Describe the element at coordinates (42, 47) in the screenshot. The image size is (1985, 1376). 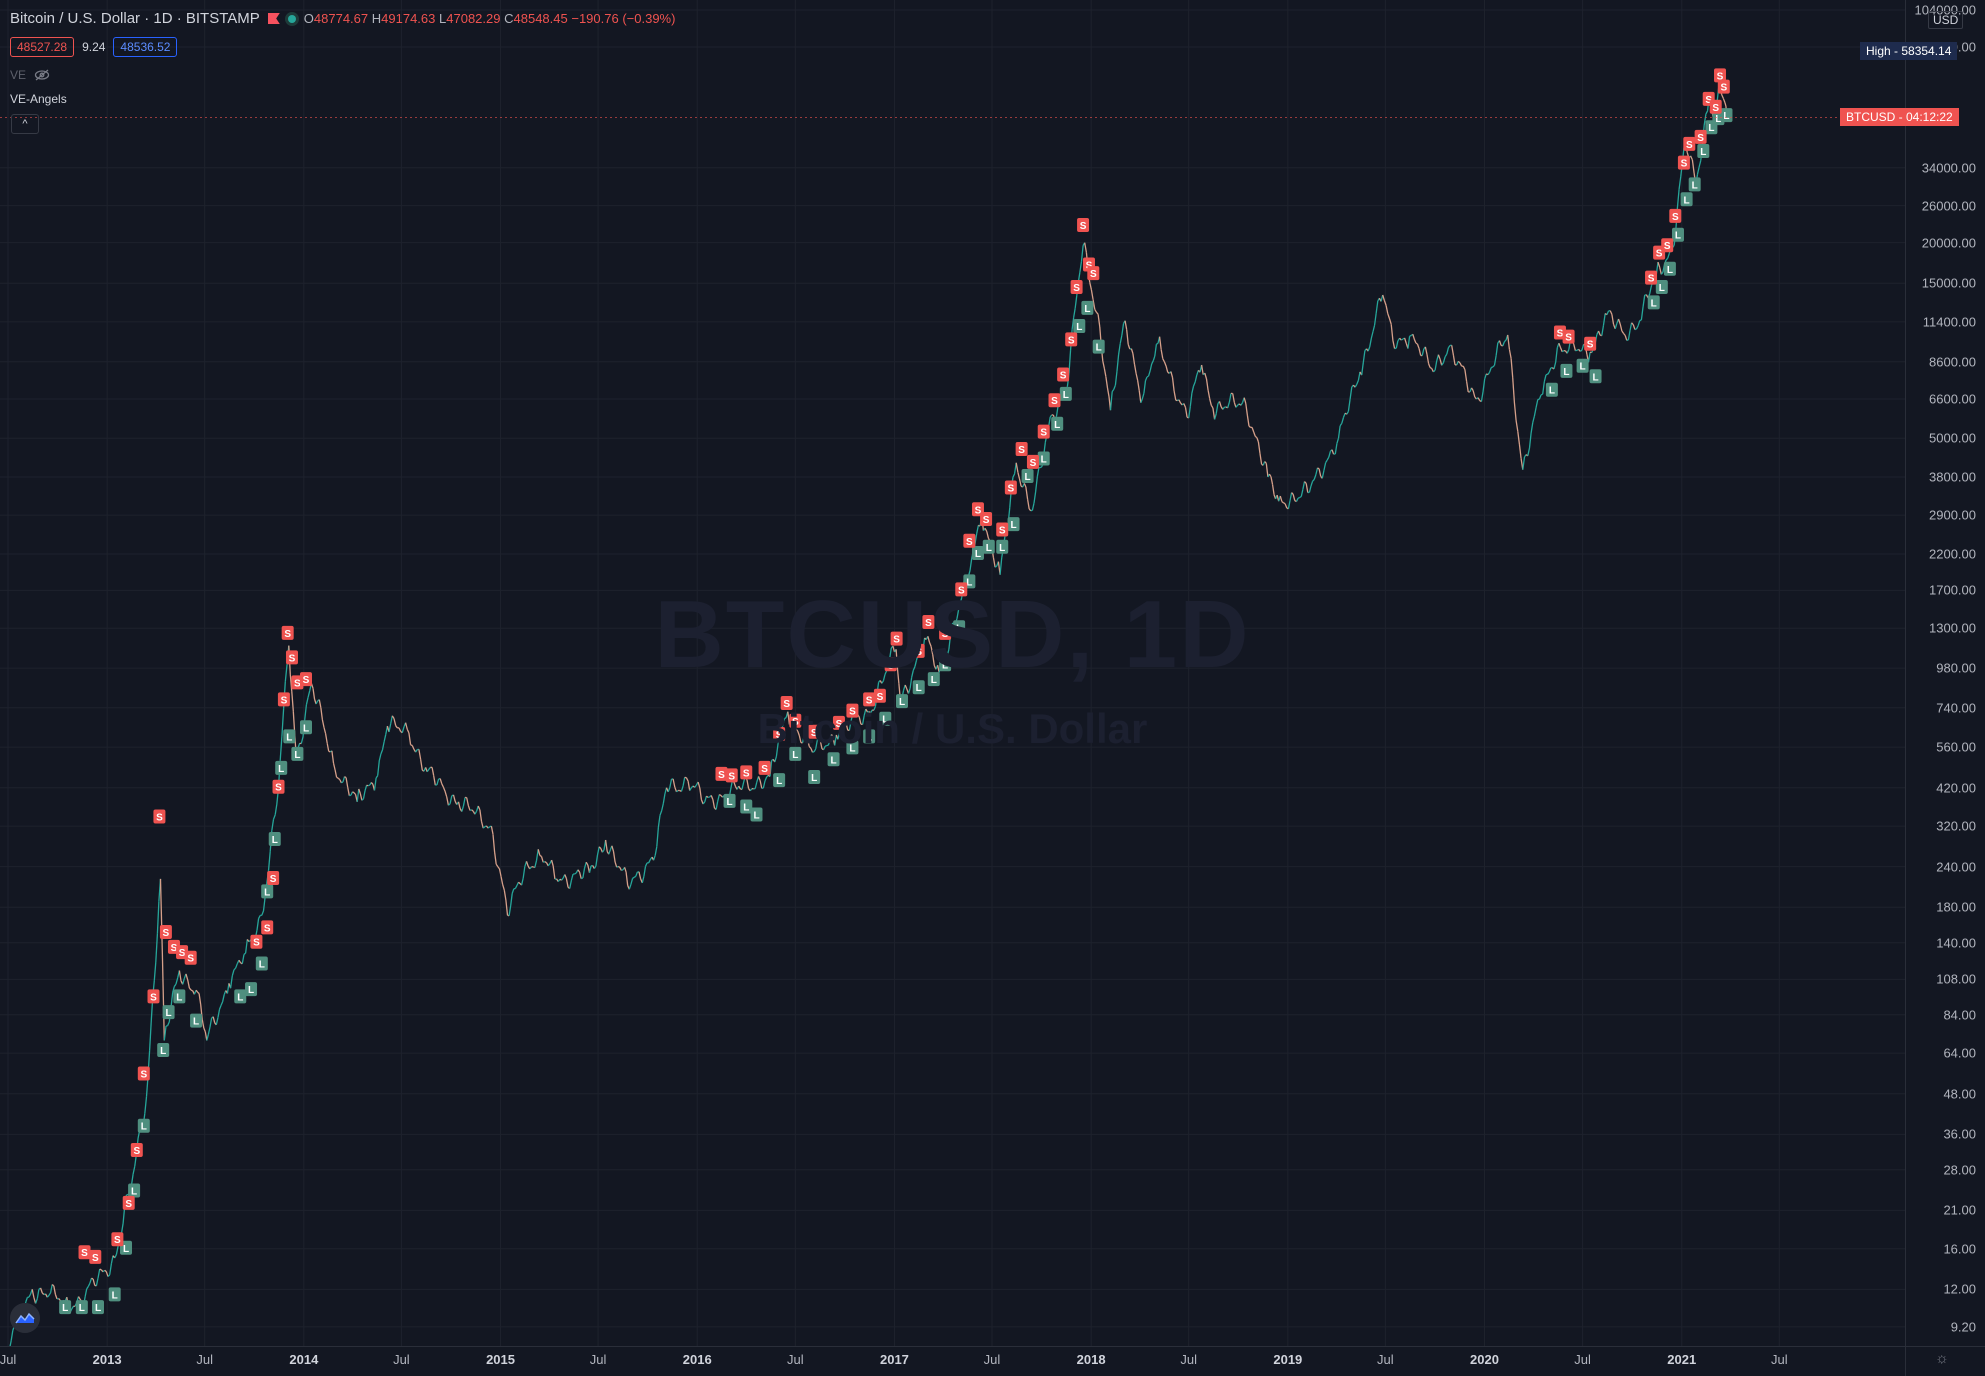
I see `bid-button: 48527.28` at that location.